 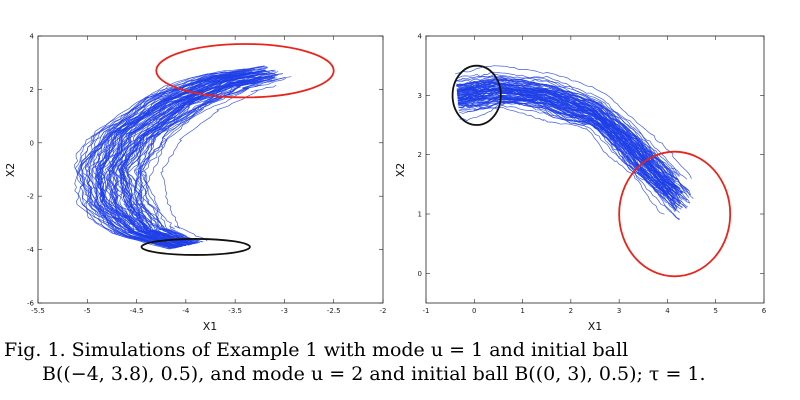 I want to click on x-tick-label: -3.5, so click(x=235, y=311).